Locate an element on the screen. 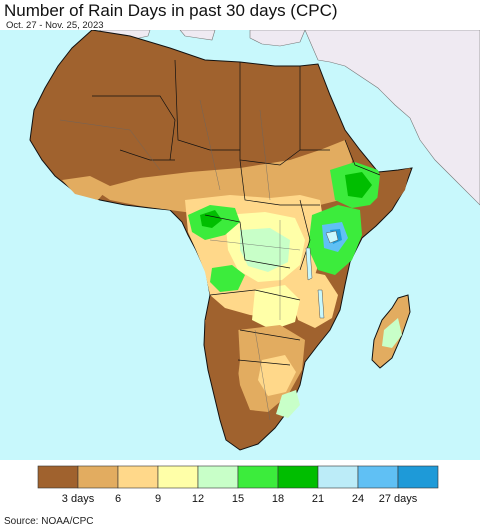 The width and height of the screenshot is (480, 530). legend-tick-label: 3 days is located at coordinates (78, 499).